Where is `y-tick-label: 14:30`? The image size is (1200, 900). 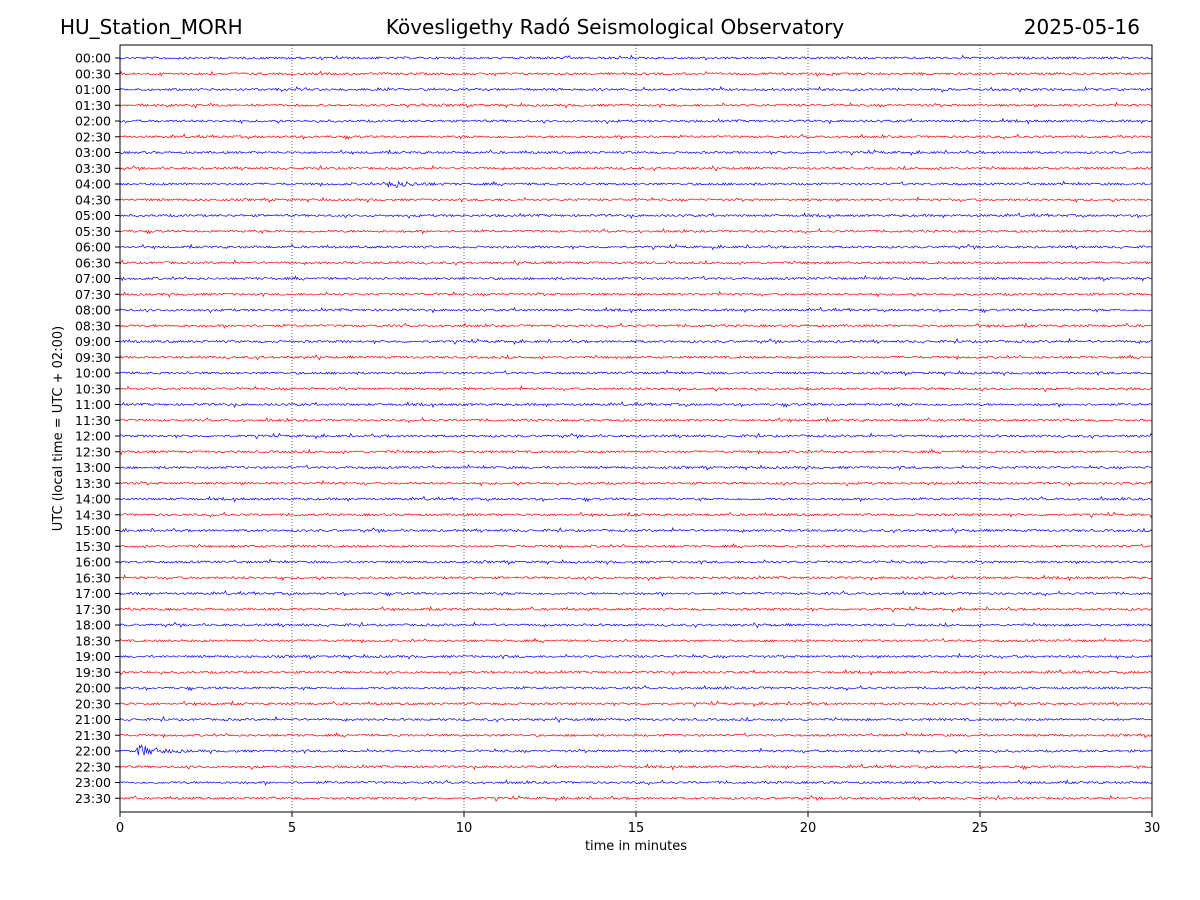 y-tick-label: 14:30 is located at coordinates (93, 514).